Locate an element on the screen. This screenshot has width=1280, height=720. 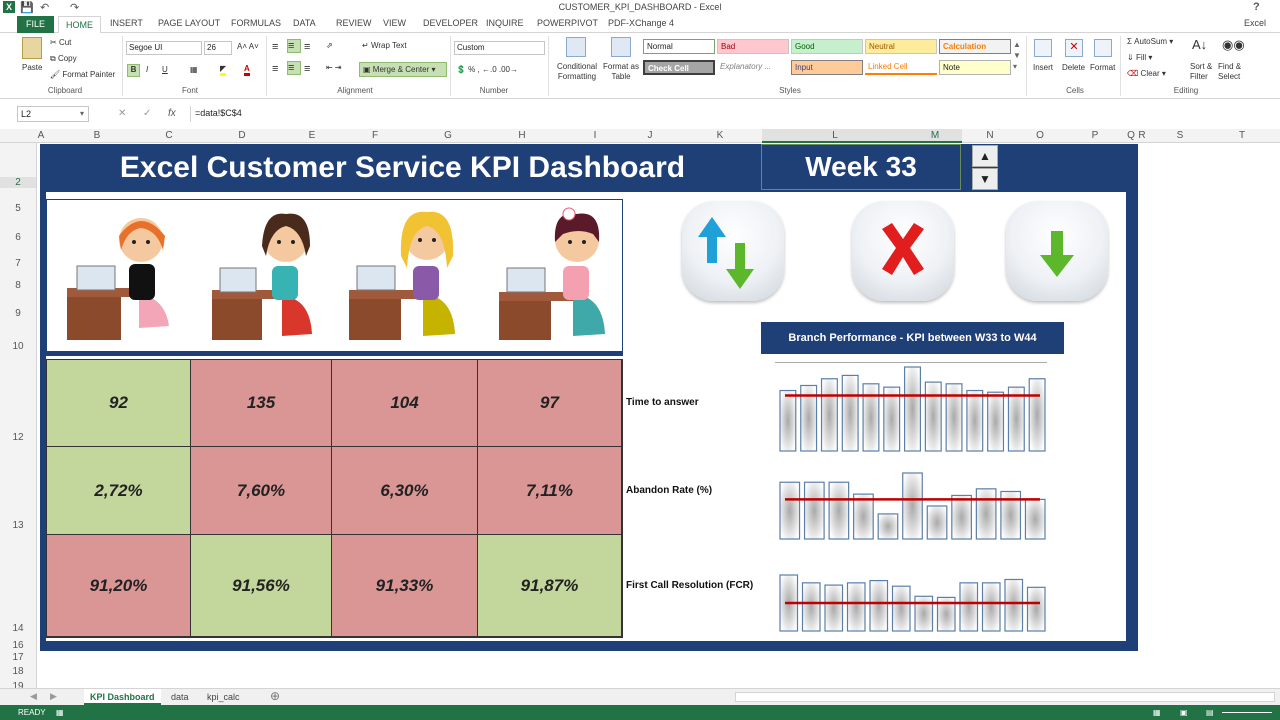
sheet-tab-data: data is located at coordinates (180, 697).